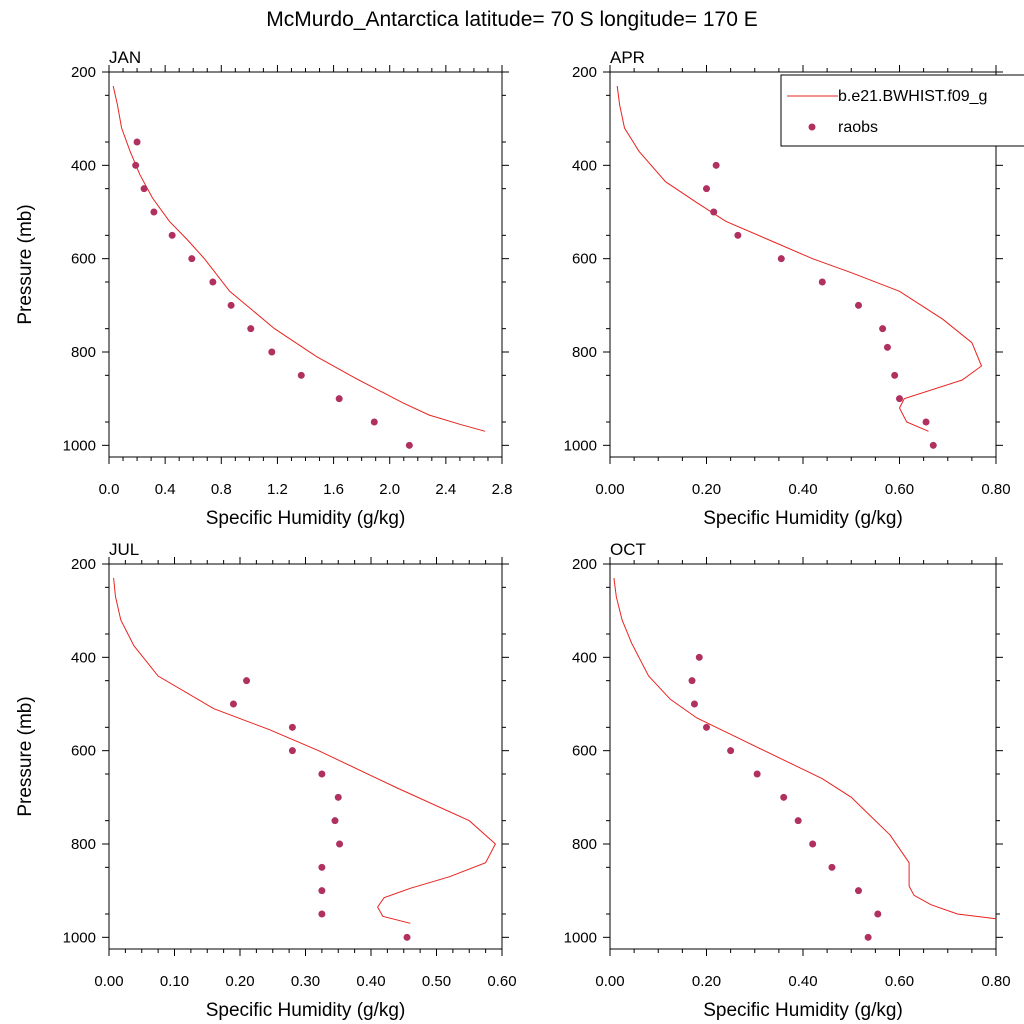  Describe the element at coordinates (125, 57) in the screenshot. I see `panel-title: JAN` at that location.